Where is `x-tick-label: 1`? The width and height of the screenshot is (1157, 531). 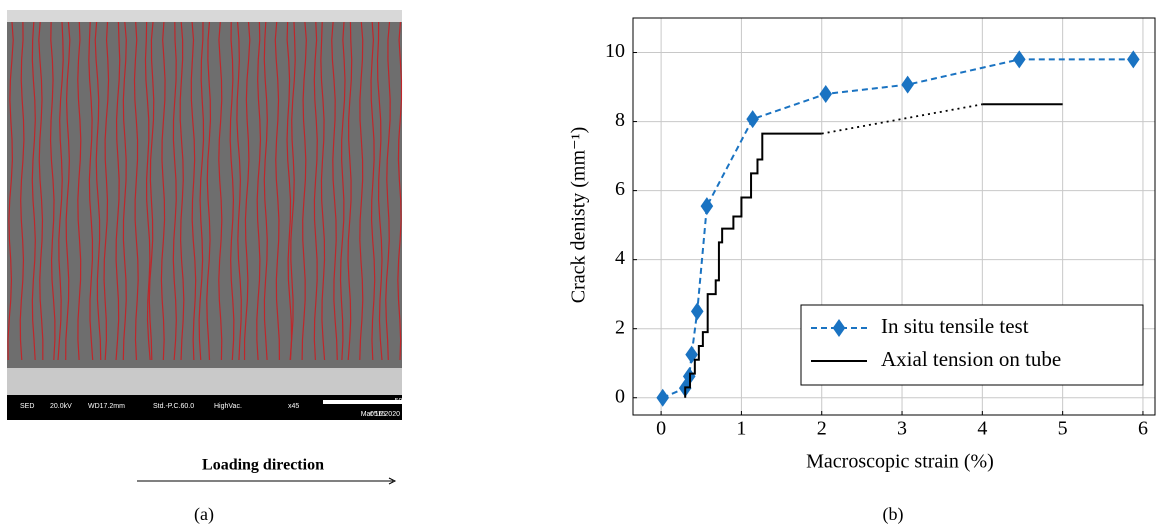 x-tick-label: 1 is located at coordinates (741, 429).